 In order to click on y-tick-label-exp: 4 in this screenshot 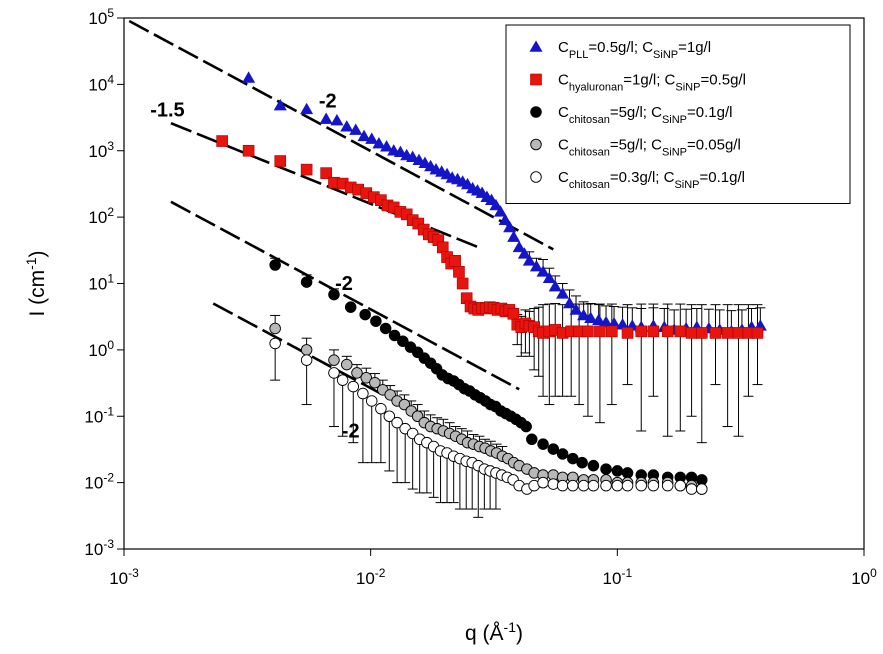, I will do `click(110, 79)`.